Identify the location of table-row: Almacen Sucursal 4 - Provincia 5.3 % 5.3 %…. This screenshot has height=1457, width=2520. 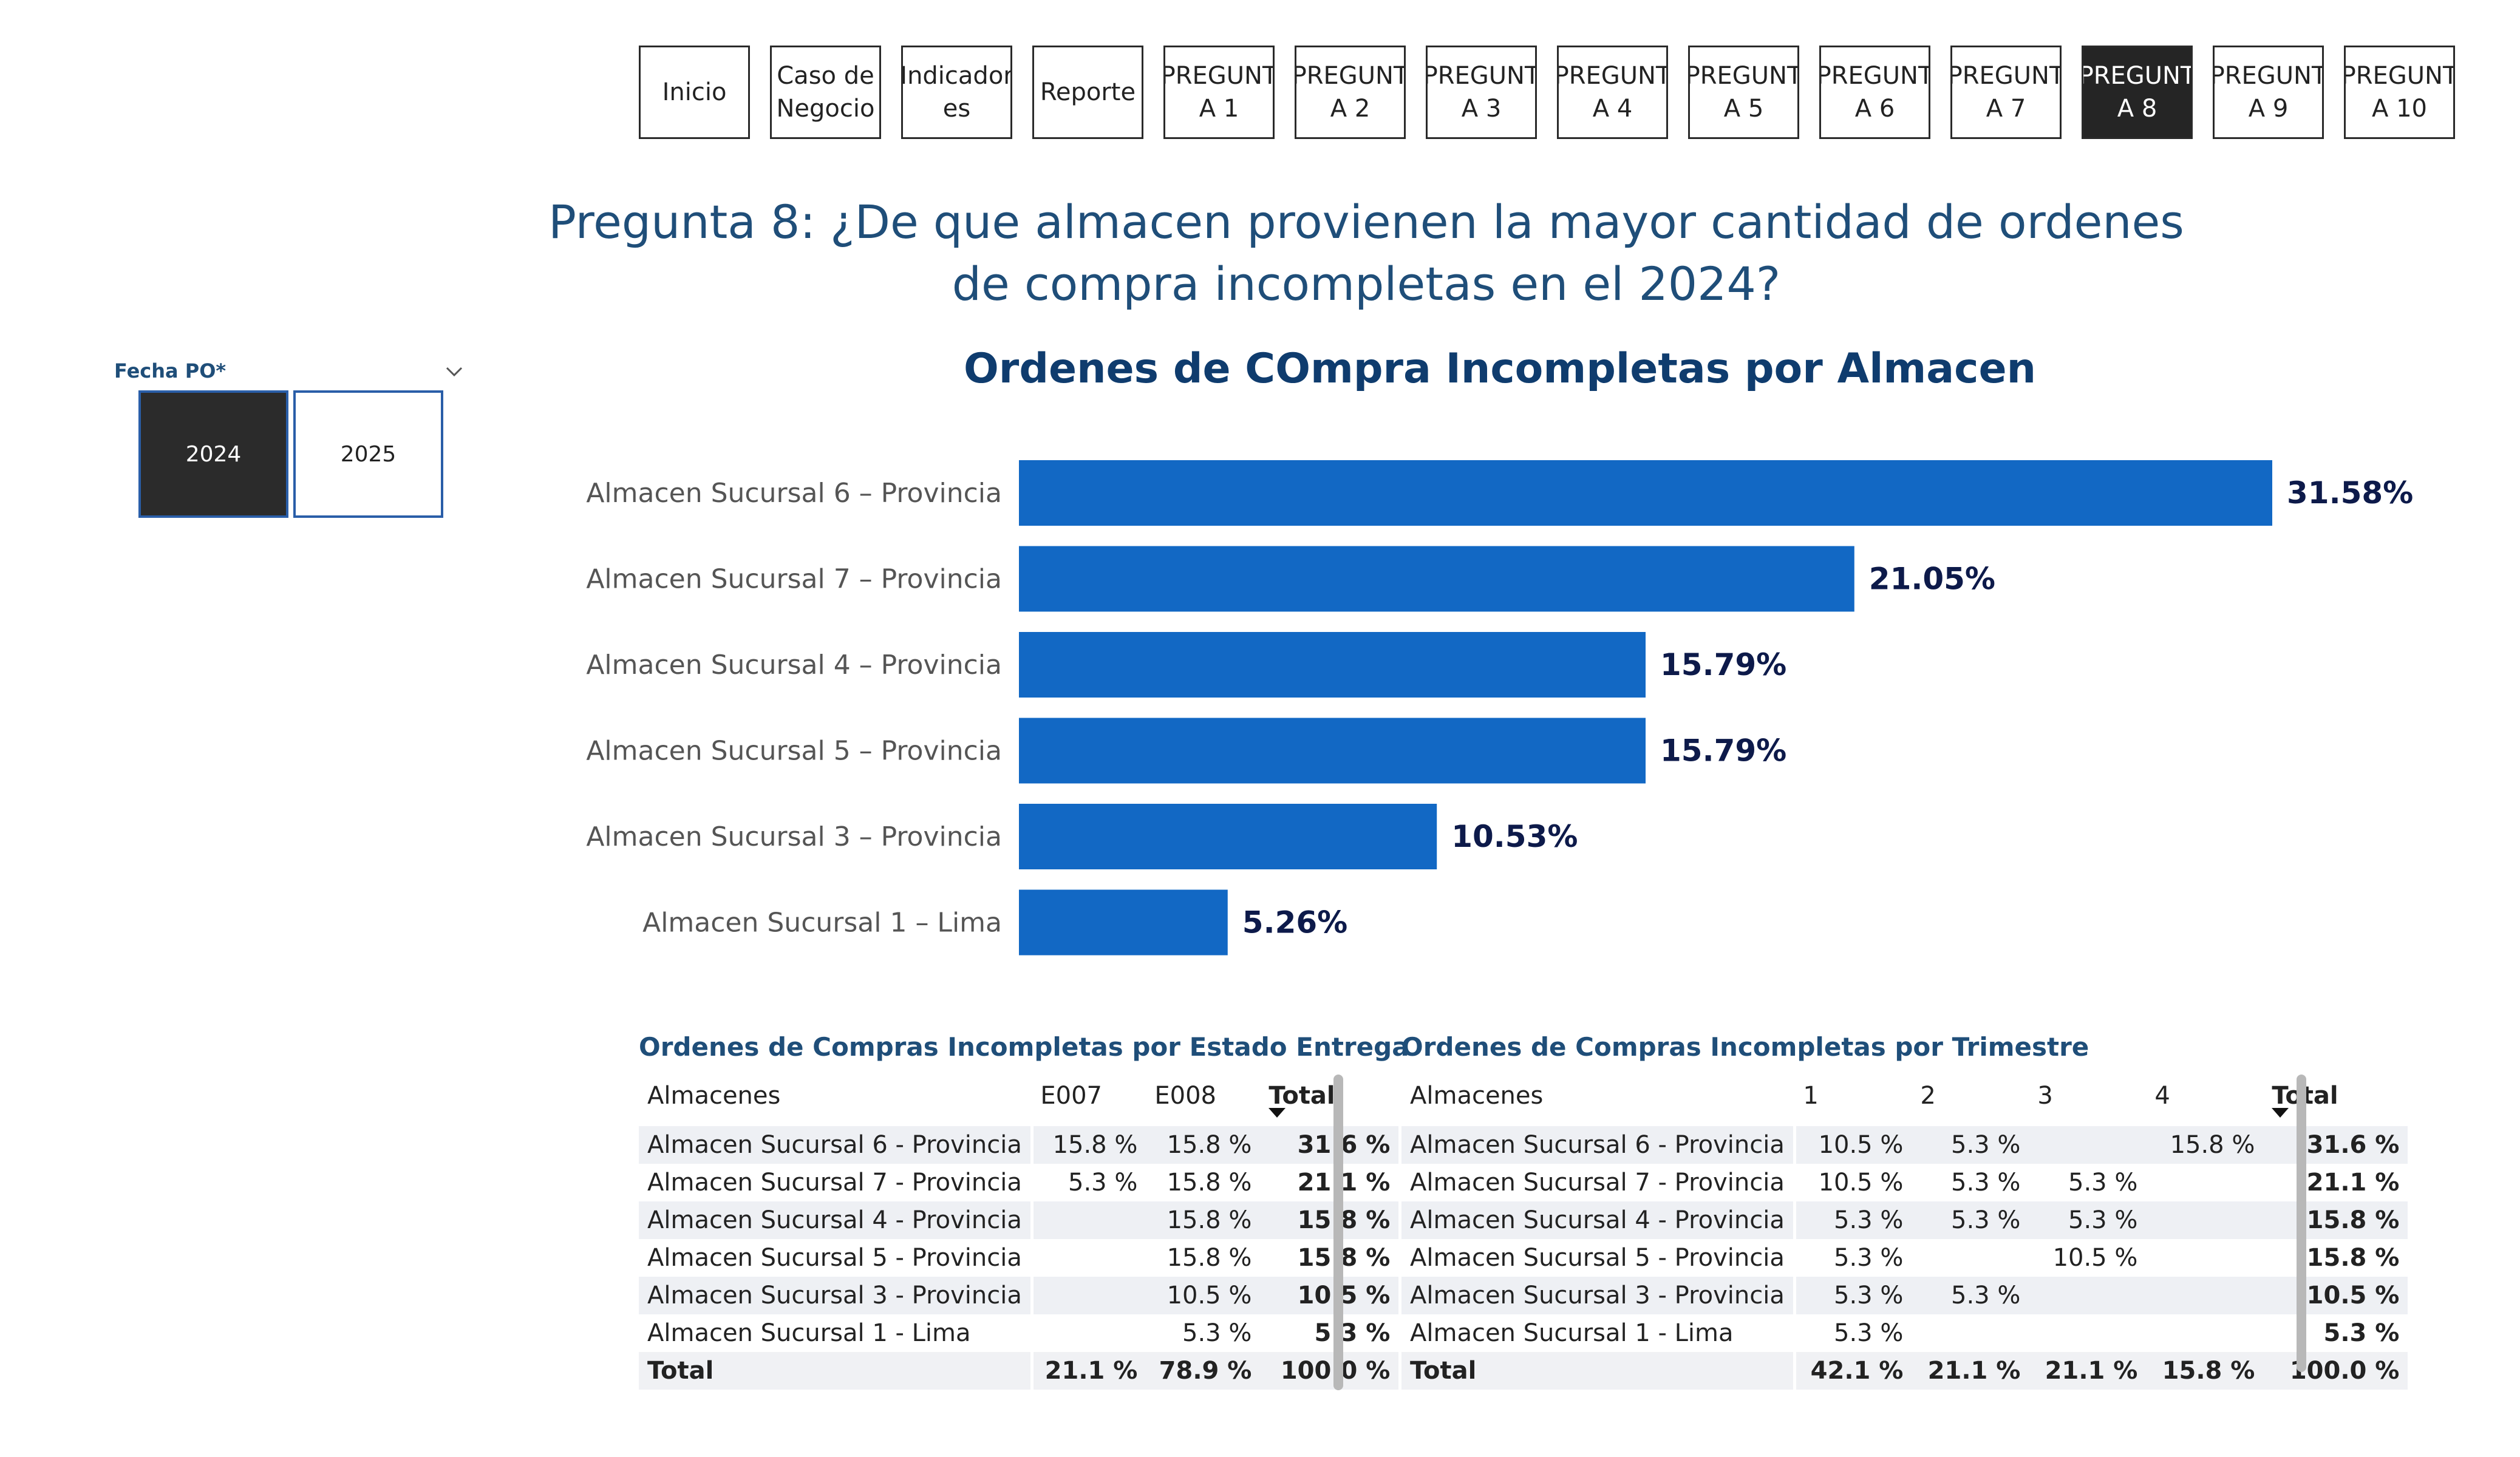
(1904, 1220).